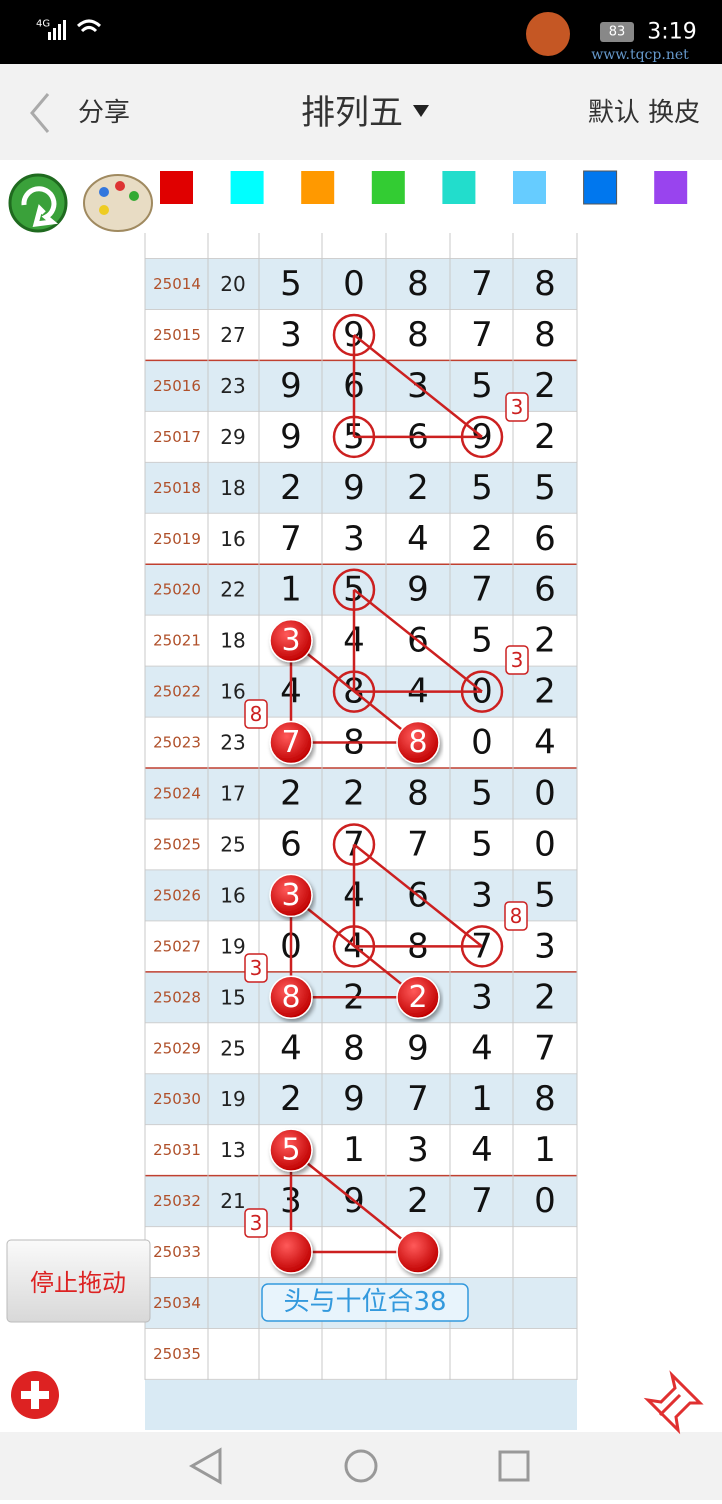 This screenshot has width=722, height=1504. I want to click on battery, so click(617, 32).